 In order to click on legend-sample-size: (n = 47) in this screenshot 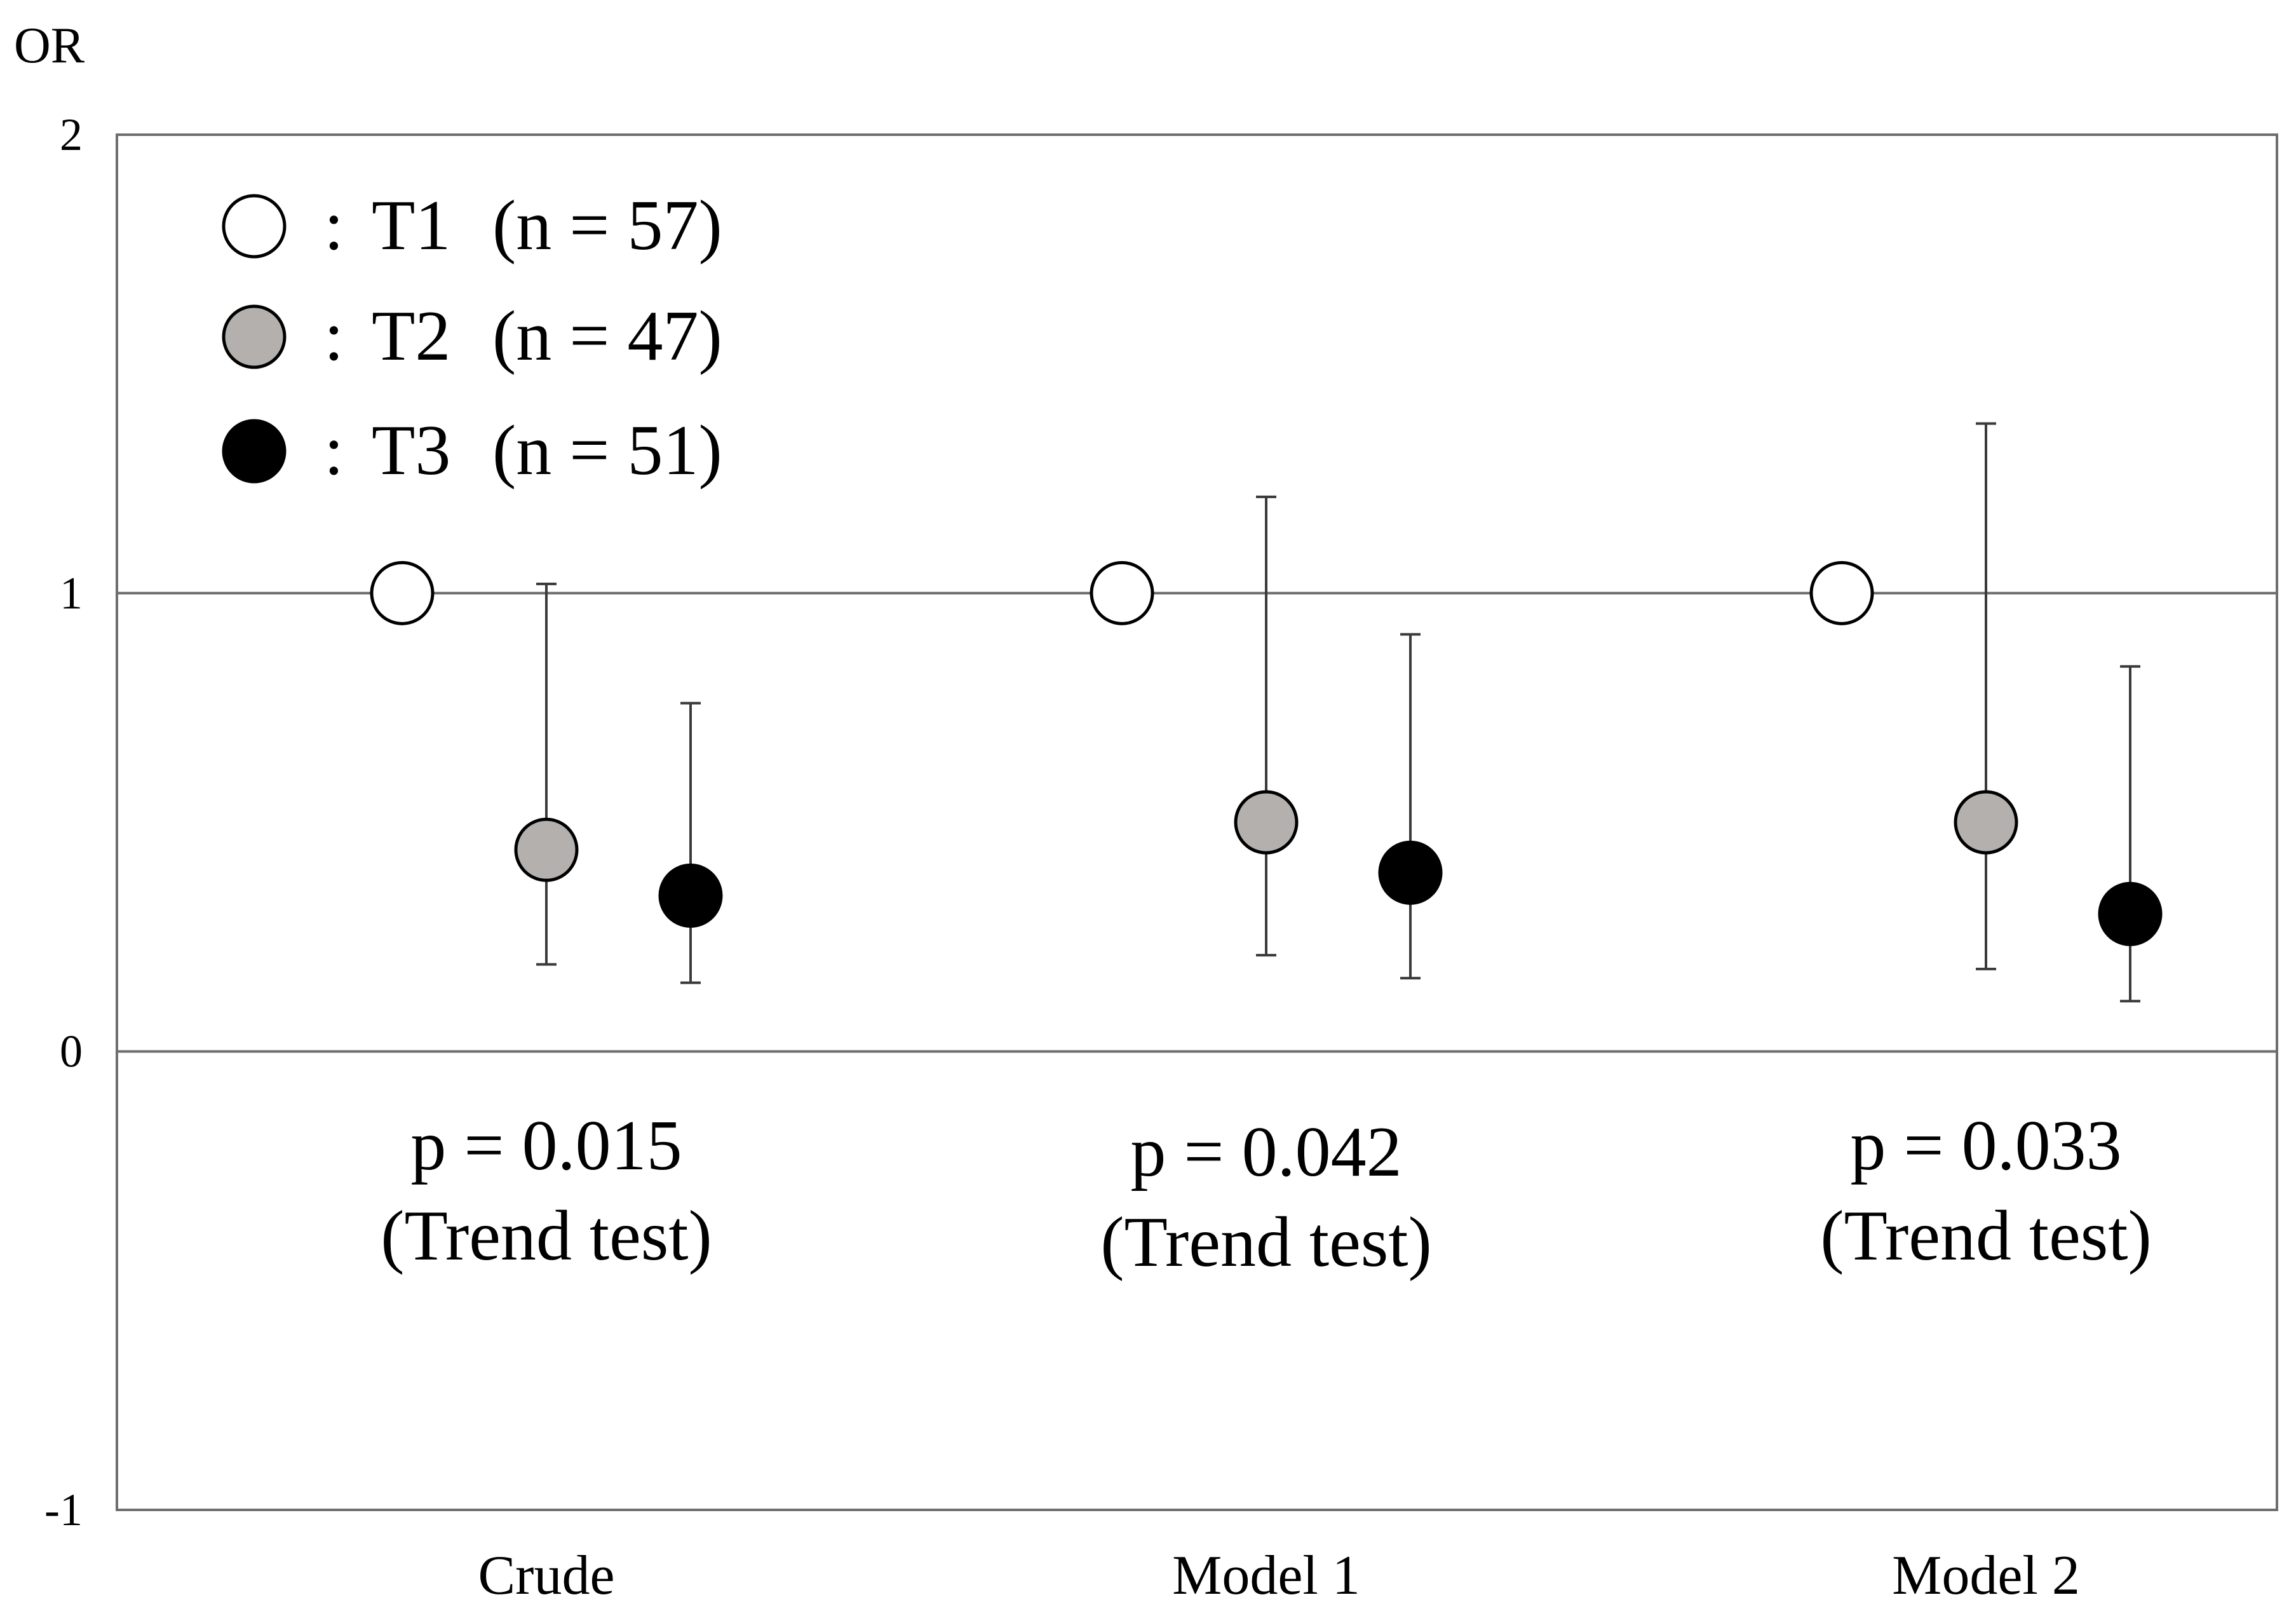, I will do `click(607, 337)`.